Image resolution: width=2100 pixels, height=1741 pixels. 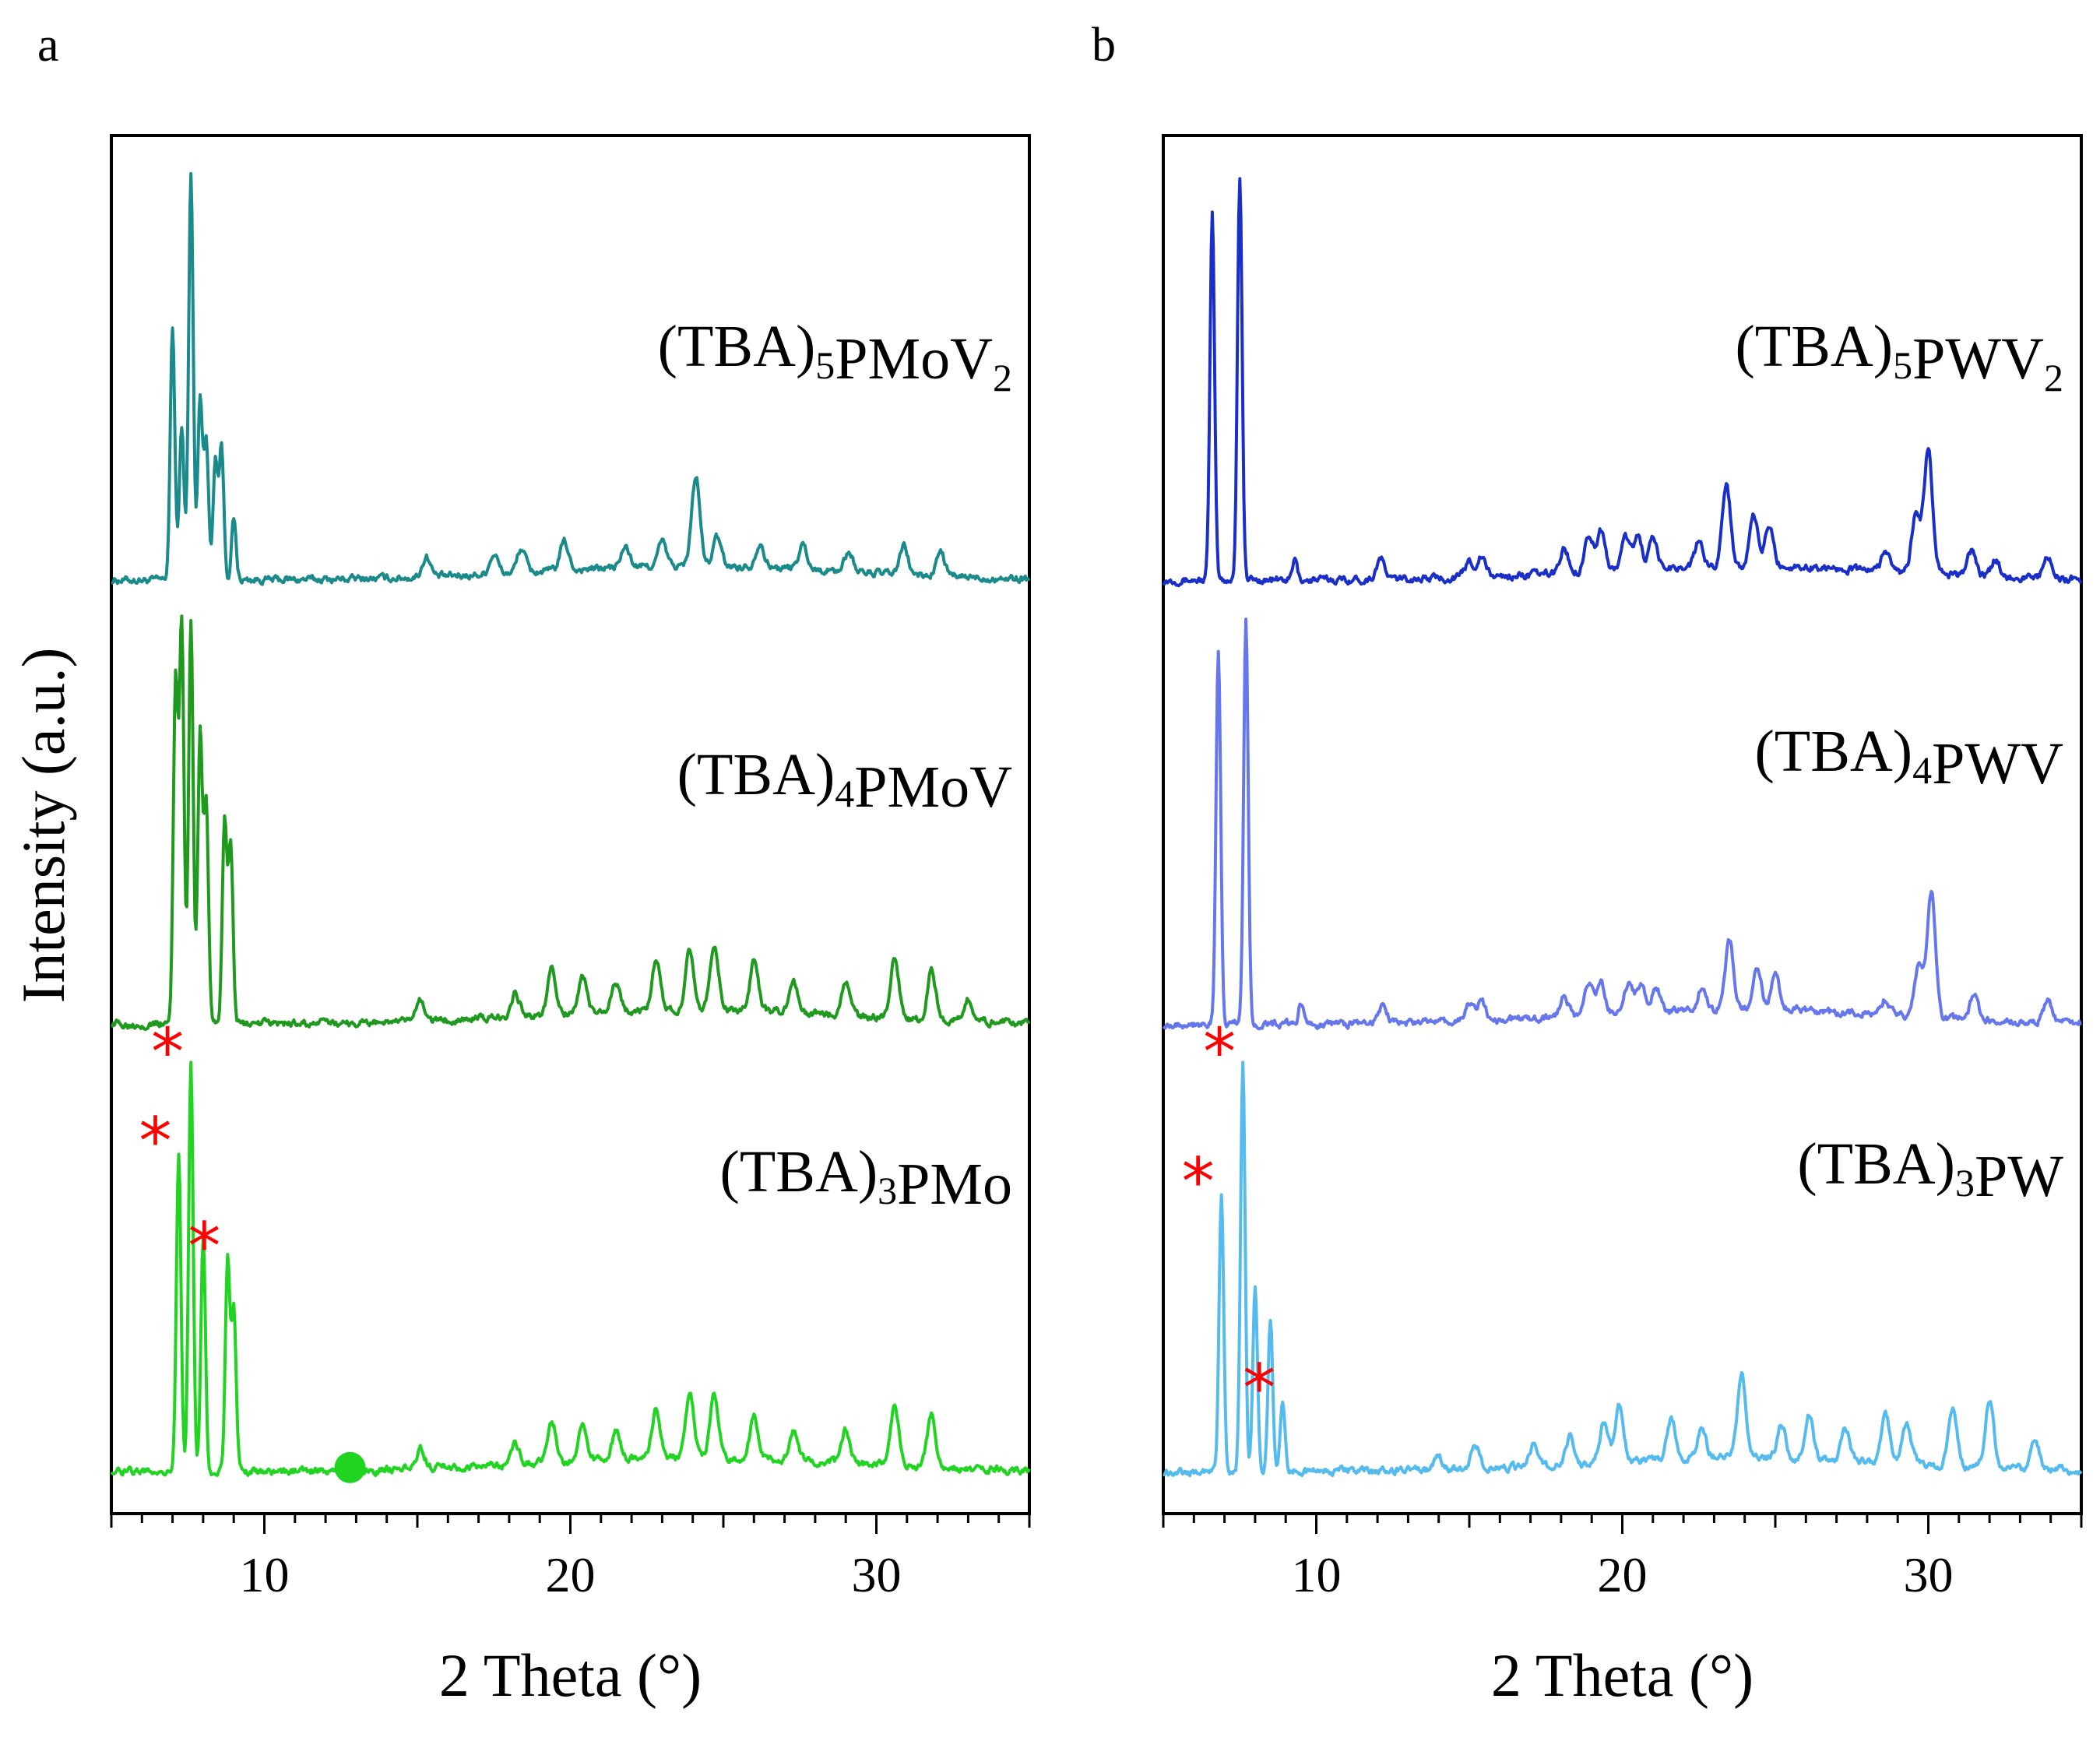 What do you see at coordinates (1930, 1170) in the screenshot?
I see `series-label: (TBA)3PW` at bounding box center [1930, 1170].